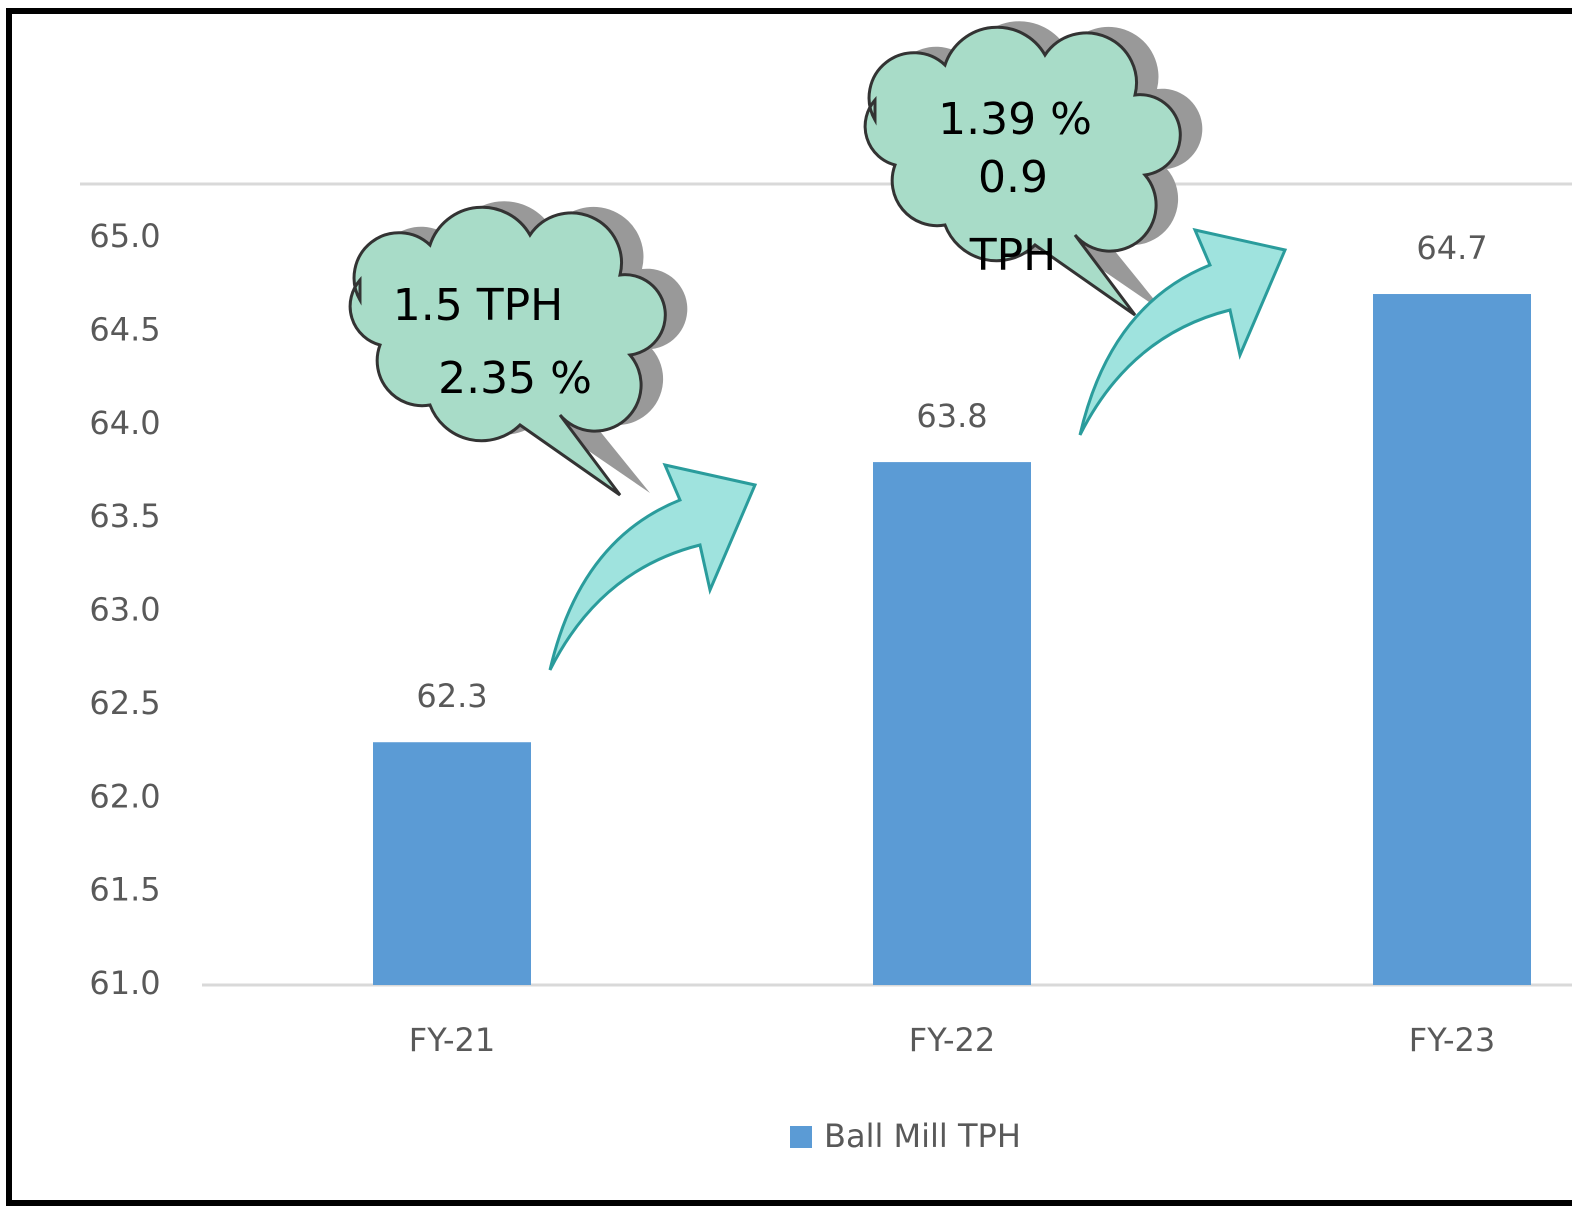 The height and width of the screenshot is (1213, 1572). I want to click on annotation: TPH, so click(1013, 255).